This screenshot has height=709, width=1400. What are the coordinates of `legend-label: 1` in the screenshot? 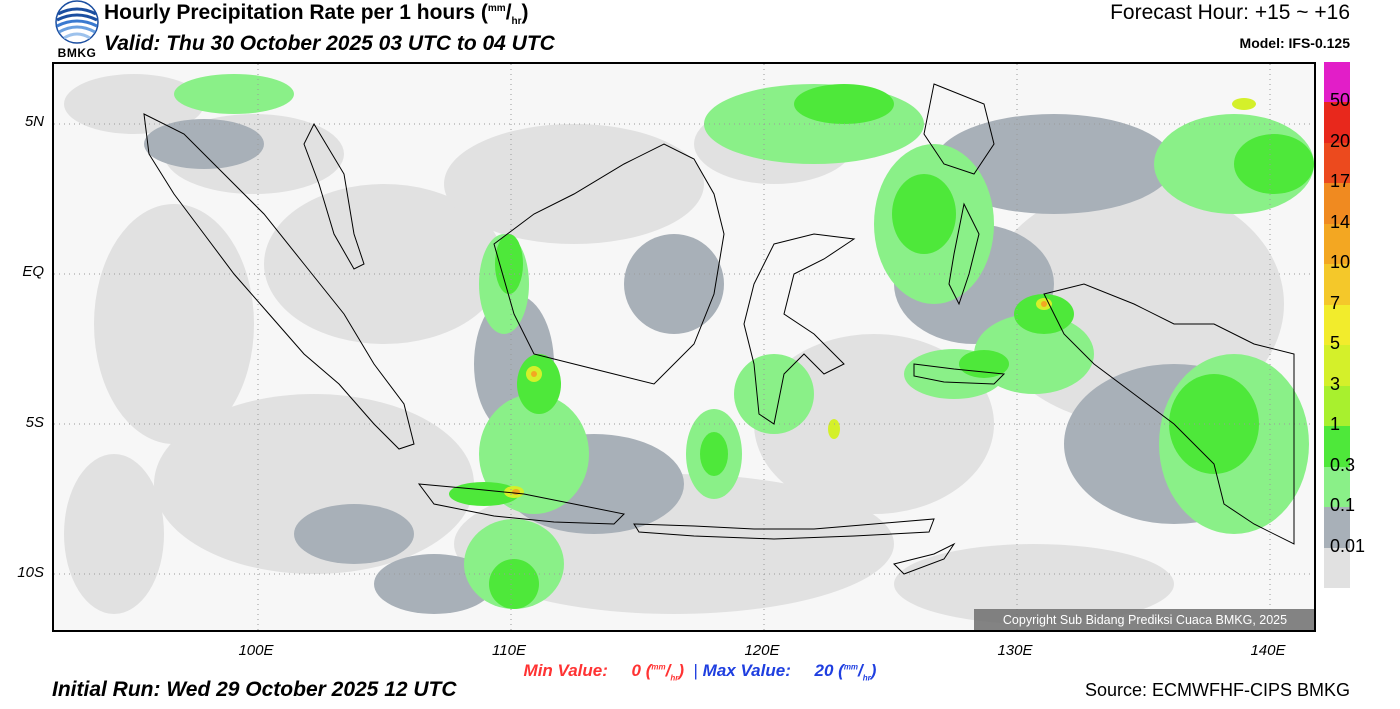 It's located at (1335, 424).